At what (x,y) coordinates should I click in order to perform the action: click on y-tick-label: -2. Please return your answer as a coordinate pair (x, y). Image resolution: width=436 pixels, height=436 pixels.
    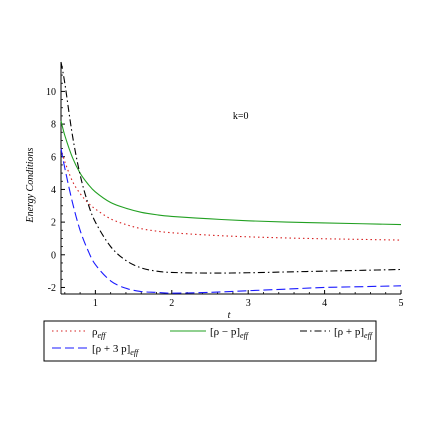
    Looking at the image, I should click on (52, 288).